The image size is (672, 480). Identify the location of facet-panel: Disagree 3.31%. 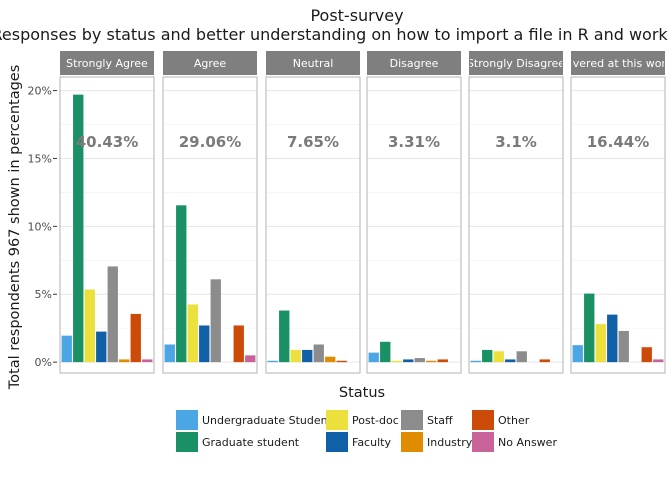
(414, 212).